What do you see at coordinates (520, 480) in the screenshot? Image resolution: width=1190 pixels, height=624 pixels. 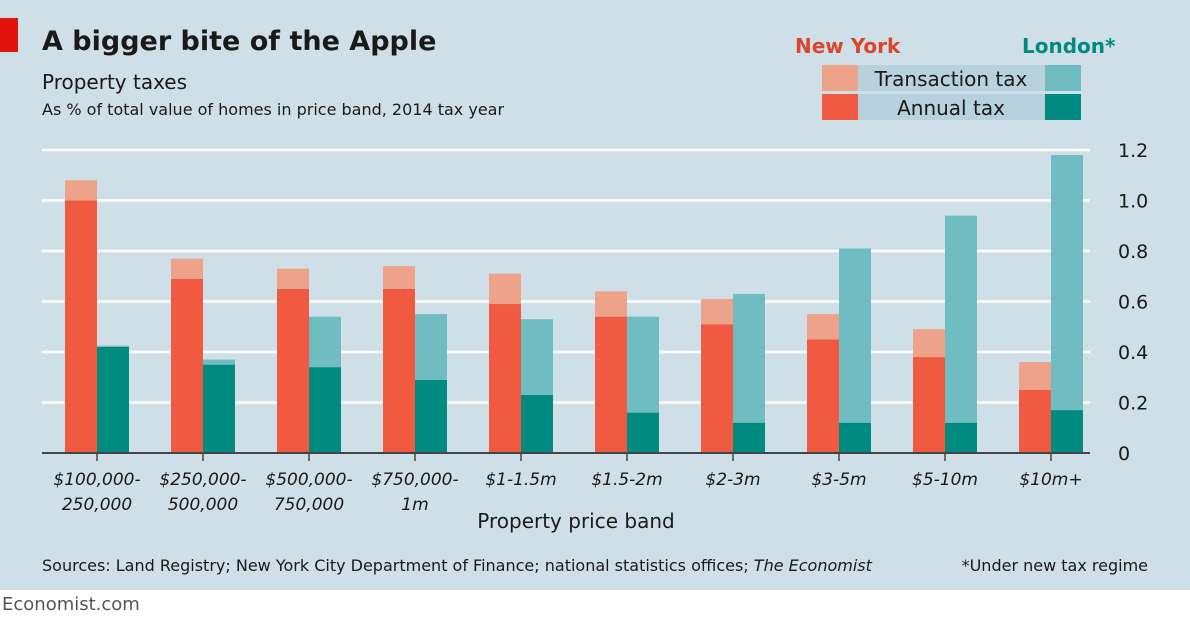 I see `x-tick-label: $1-1.5m` at bounding box center [520, 480].